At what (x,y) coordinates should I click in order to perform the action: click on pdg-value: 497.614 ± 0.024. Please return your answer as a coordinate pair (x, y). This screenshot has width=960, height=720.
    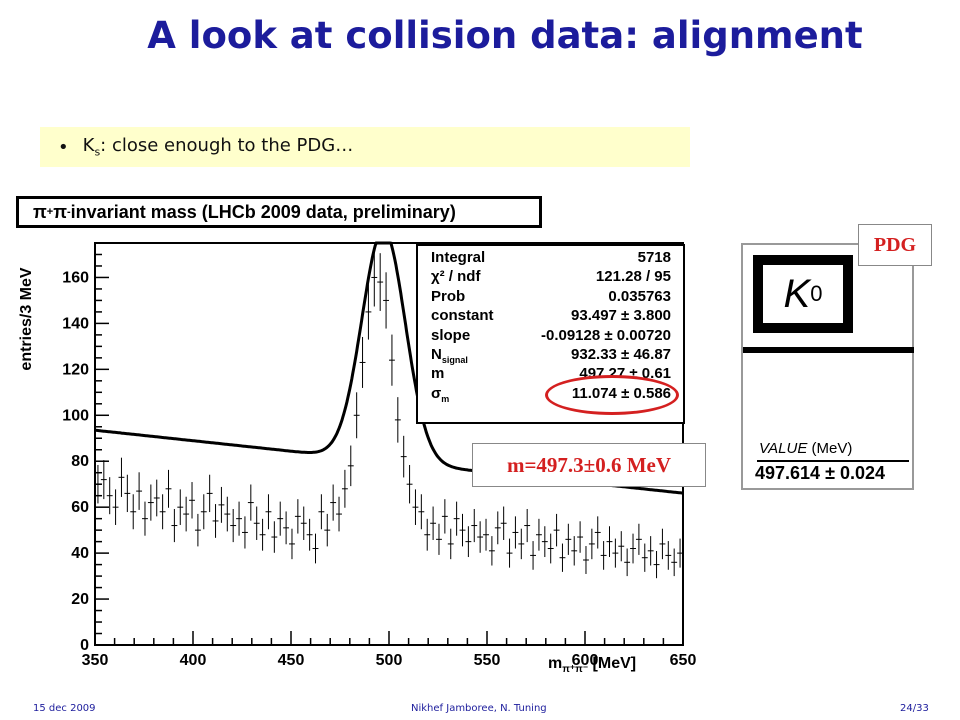
    Looking at the image, I should click on (820, 473).